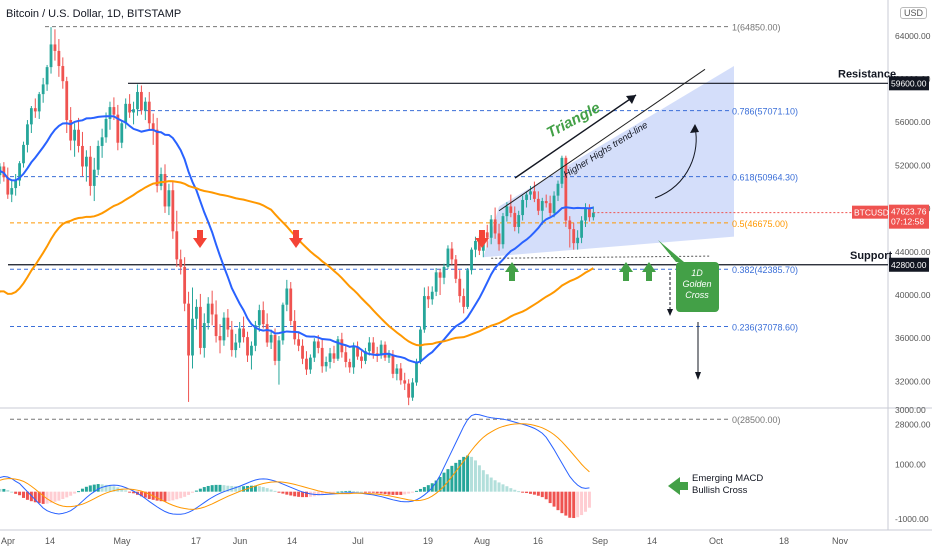 Image resolution: width=932 pixels, height=555 pixels. I want to click on currency-badge: USD, so click(914, 13).